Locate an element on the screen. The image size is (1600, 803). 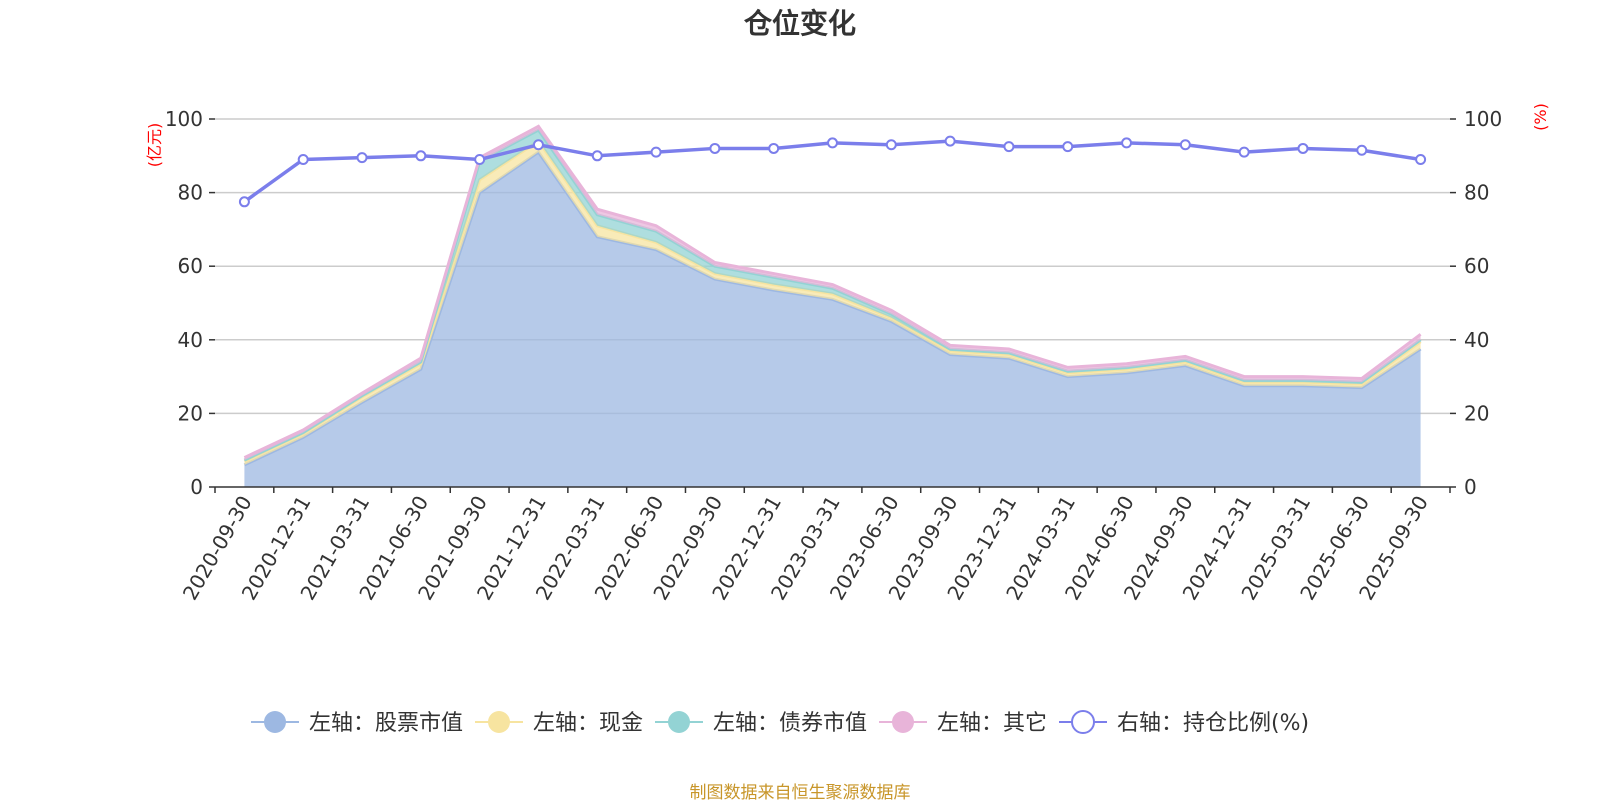
left-tick-label: 60 is located at coordinates (190, 266).